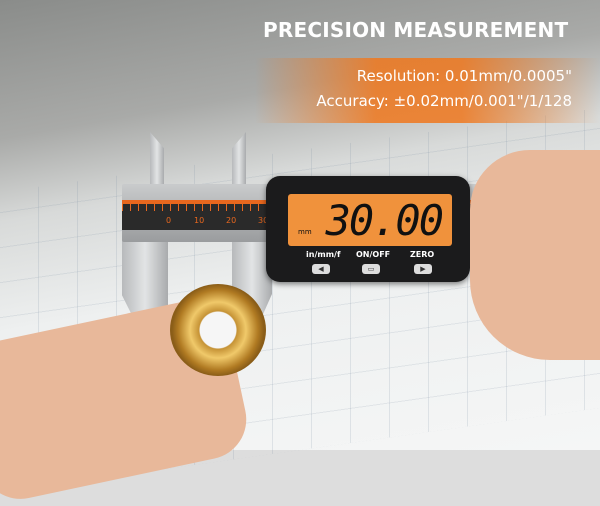 Image resolution: width=600 pixels, height=506 pixels. What do you see at coordinates (263, 220) in the screenshot?
I see `scale-label: 30` at bounding box center [263, 220].